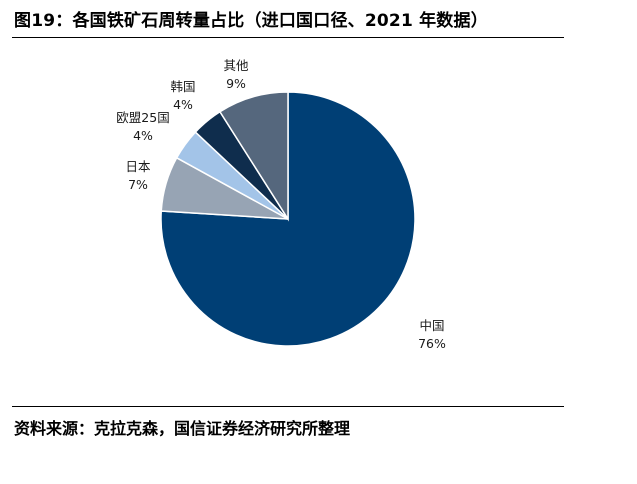  I want to click on slice-value-label: 9%, so click(236, 83).